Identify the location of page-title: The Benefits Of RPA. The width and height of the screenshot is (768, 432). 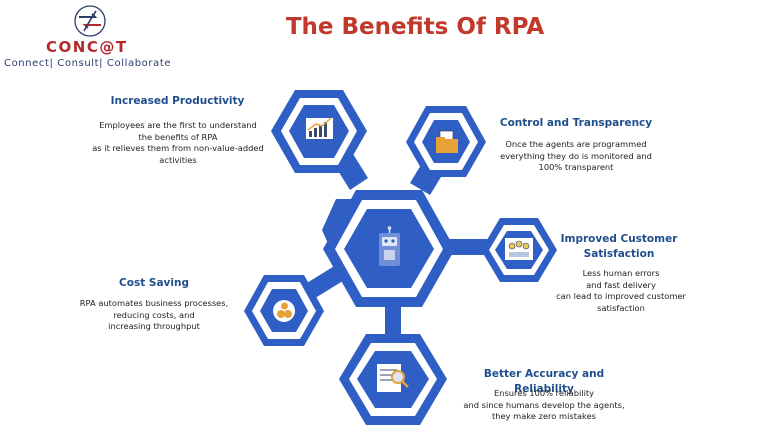
(415, 27).